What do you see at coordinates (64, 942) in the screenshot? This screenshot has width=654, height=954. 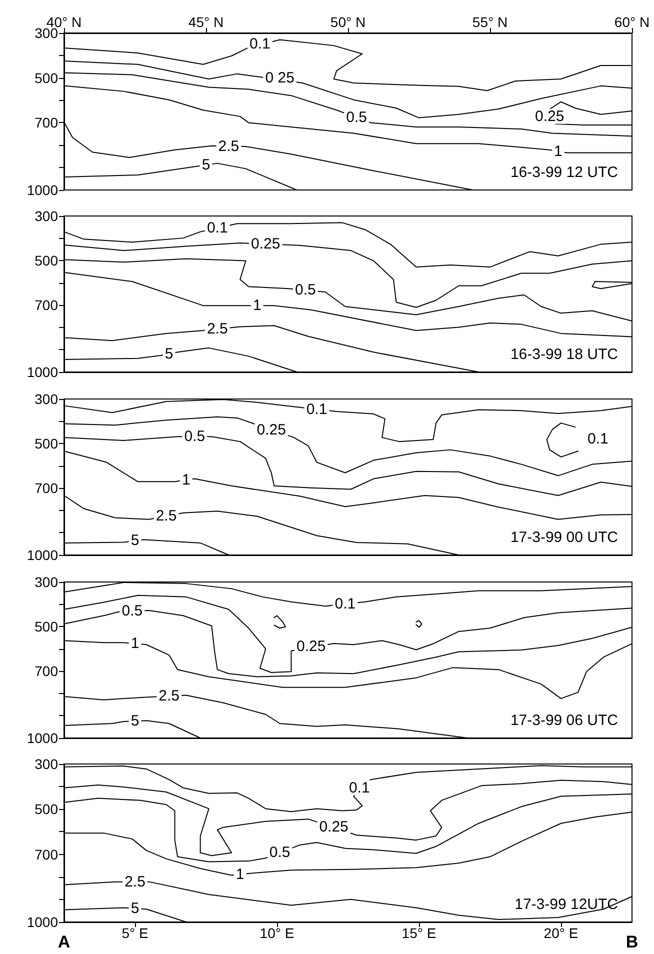 I see `text: A` at bounding box center [64, 942].